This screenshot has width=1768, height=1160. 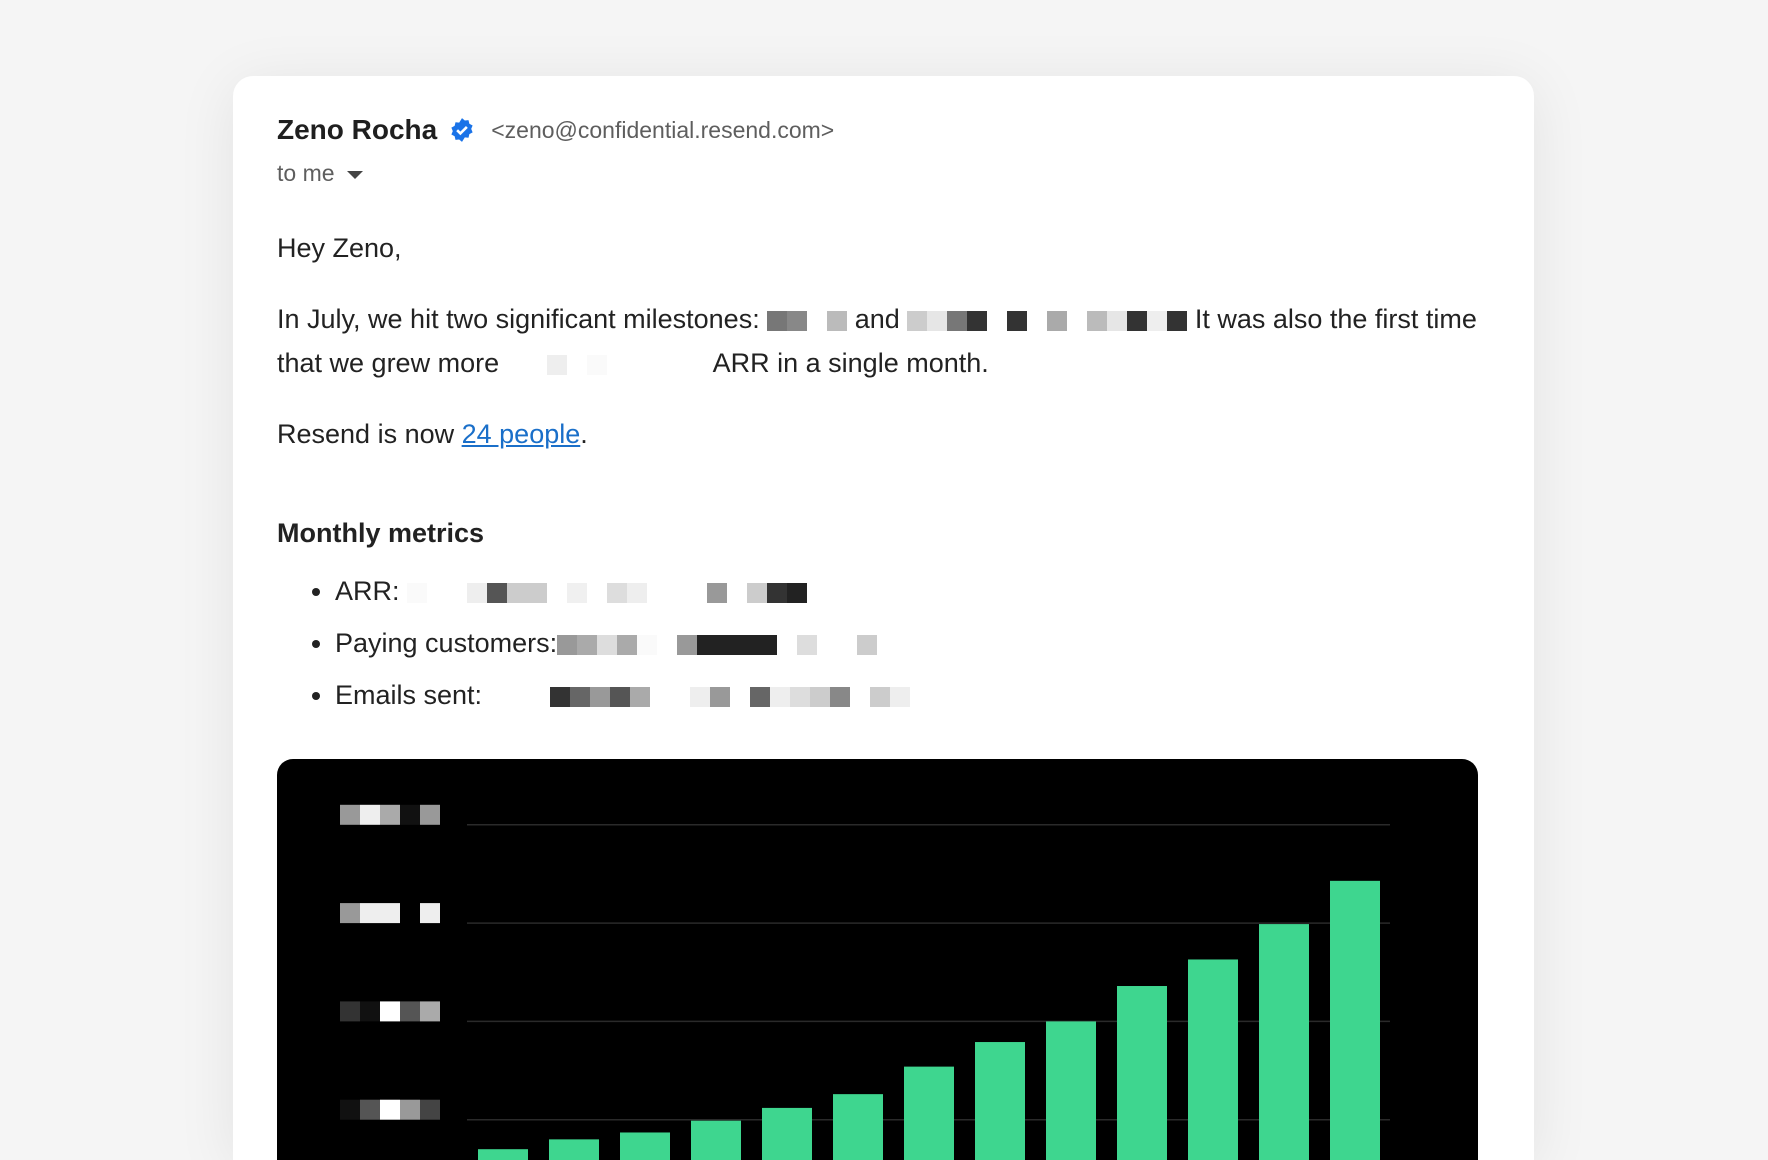 I want to click on metrics-list: ARR: Paying customers: Emails sent:, so click(x=887, y=643).